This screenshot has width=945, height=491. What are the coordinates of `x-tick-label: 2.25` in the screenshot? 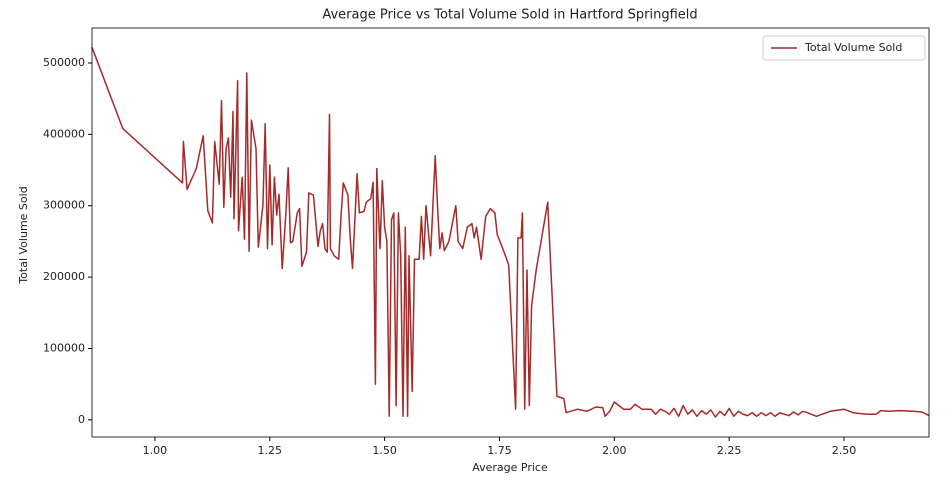 It's located at (729, 450).